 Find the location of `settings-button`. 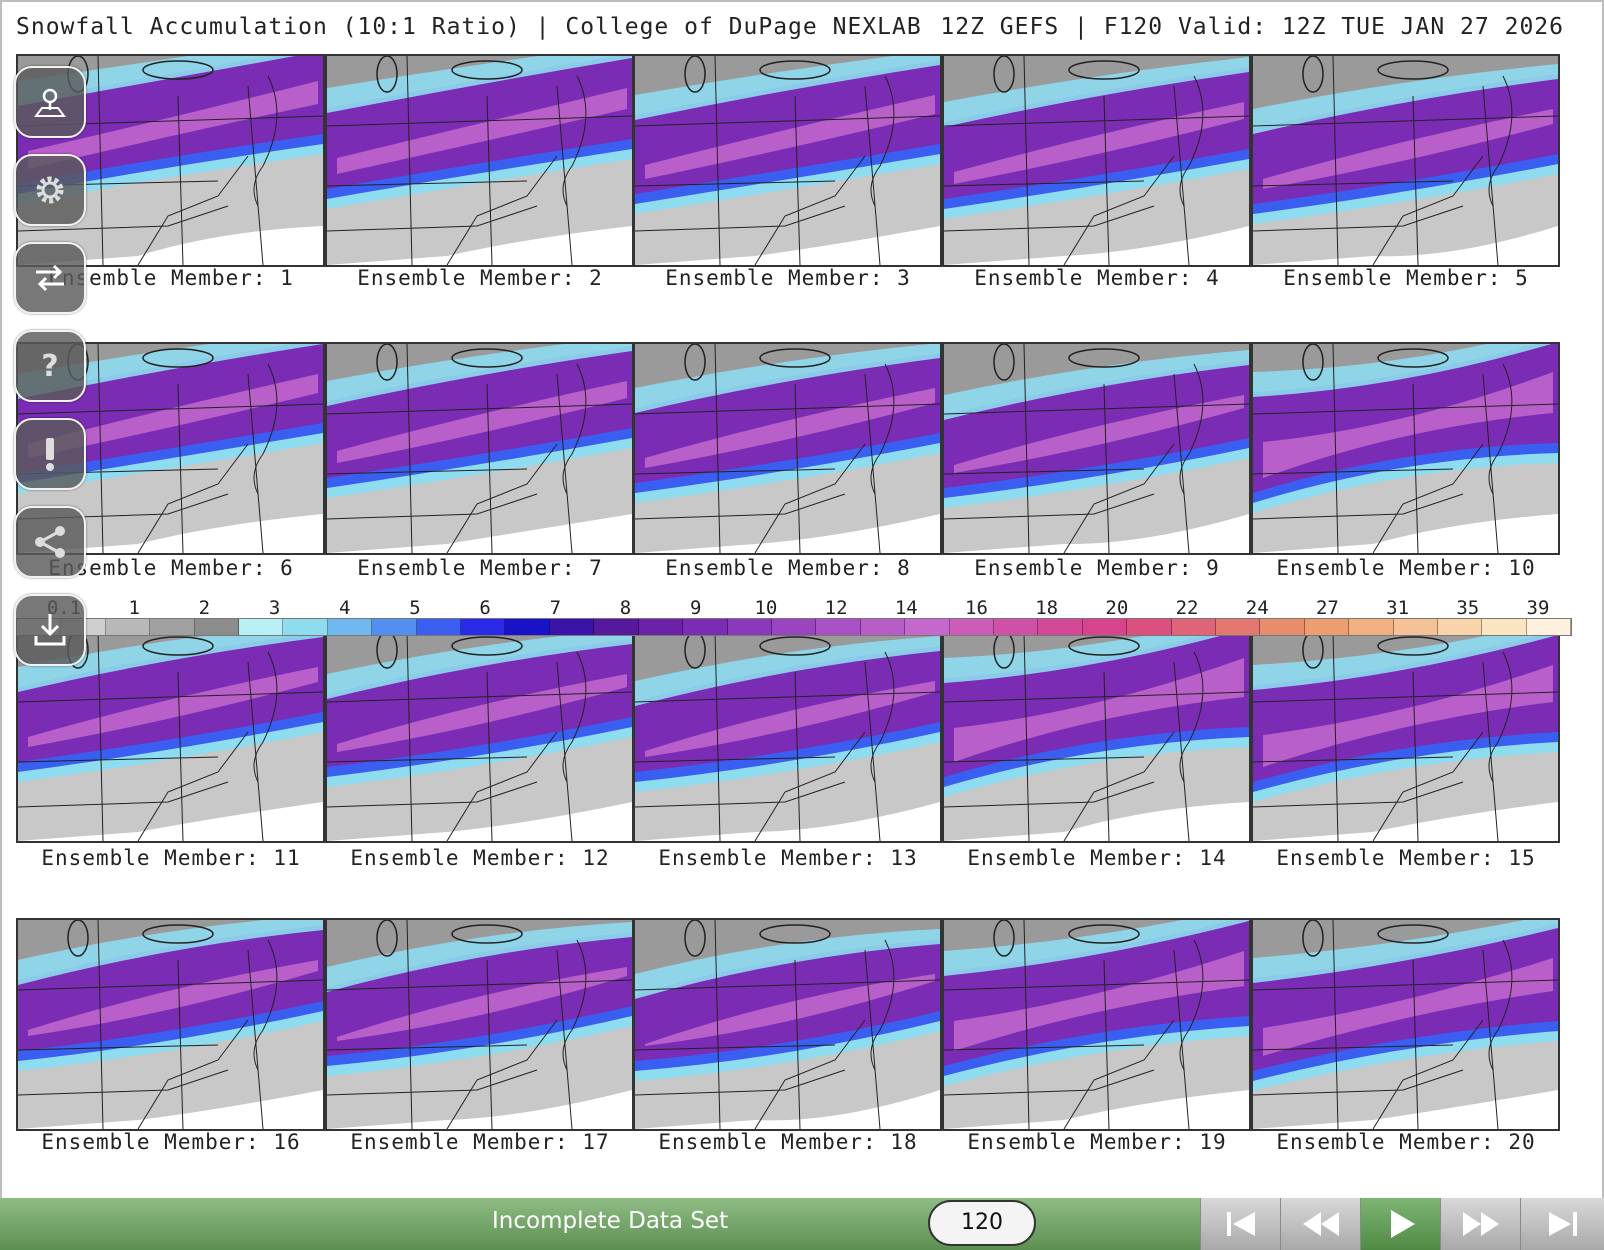

settings-button is located at coordinates (50, 190).